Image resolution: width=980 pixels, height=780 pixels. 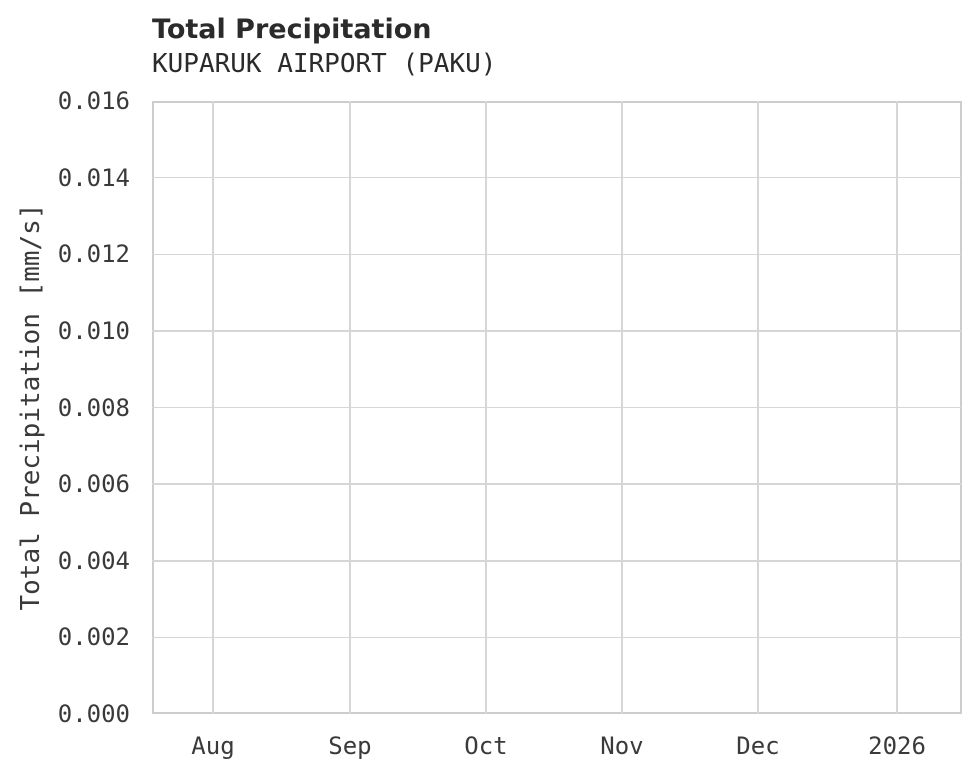 What do you see at coordinates (324, 64) in the screenshot?
I see `chart-subtitle: KUPARUK AIRPORT (PAKU)` at bounding box center [324, 64].